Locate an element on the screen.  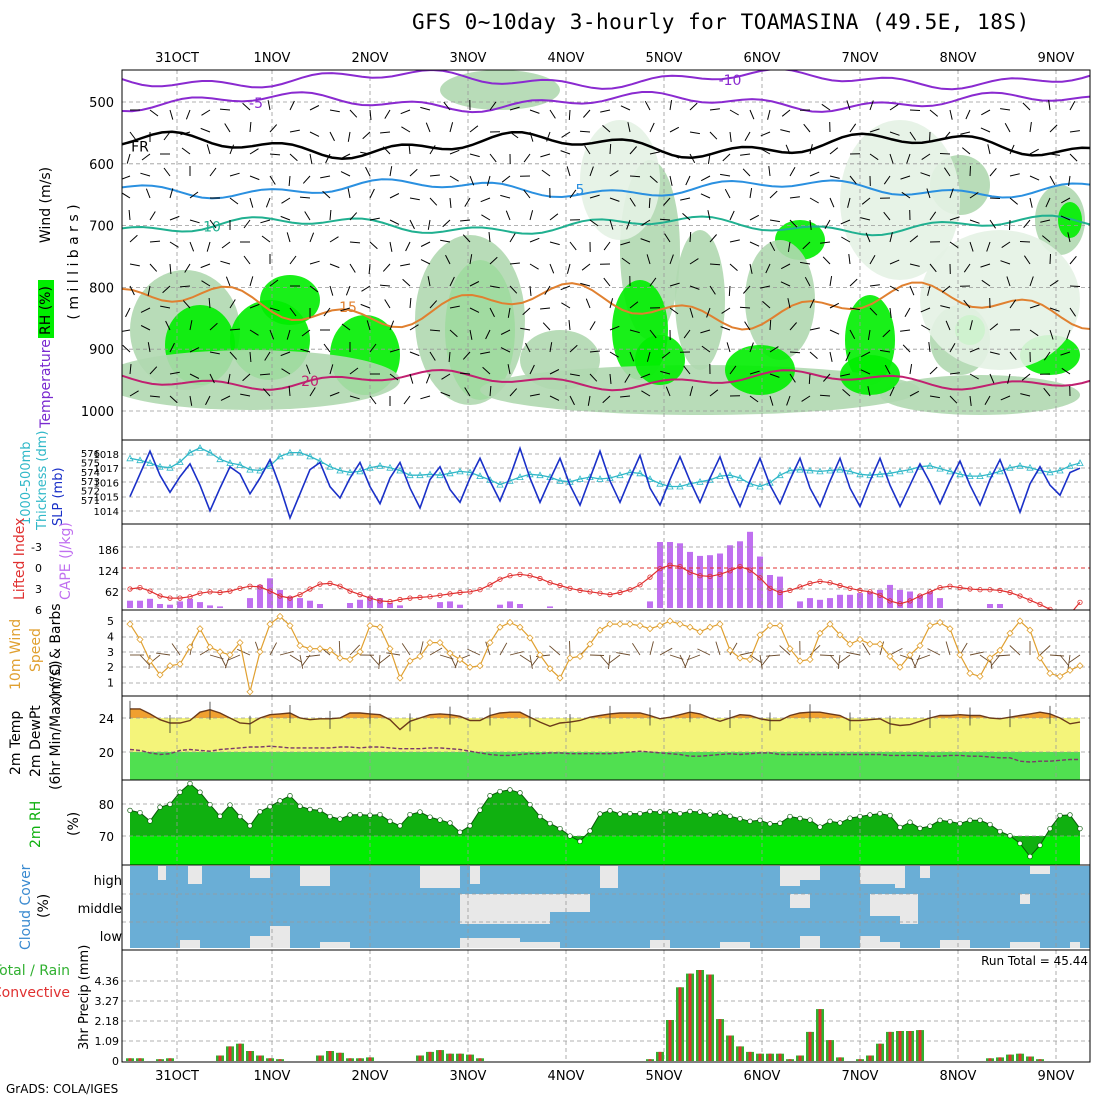
pressure-tick-label: 600 is located at coordinates (101, 165).